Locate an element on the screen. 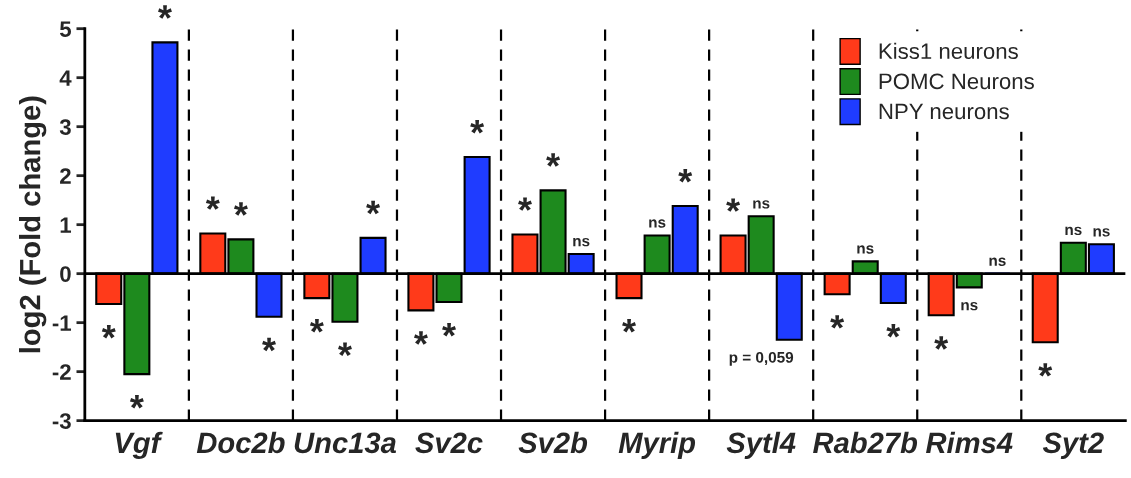 The height and width of the screenshot is (478, 1131). x-tick-label: Rims4 is located at coordinates (969, 442).